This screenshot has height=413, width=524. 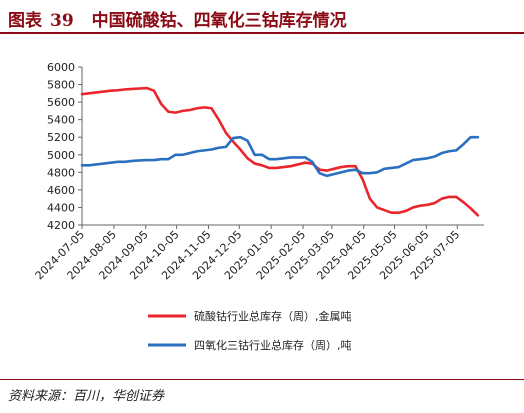 I want to click on figure-label: 图表, so click(x=25, y=21).